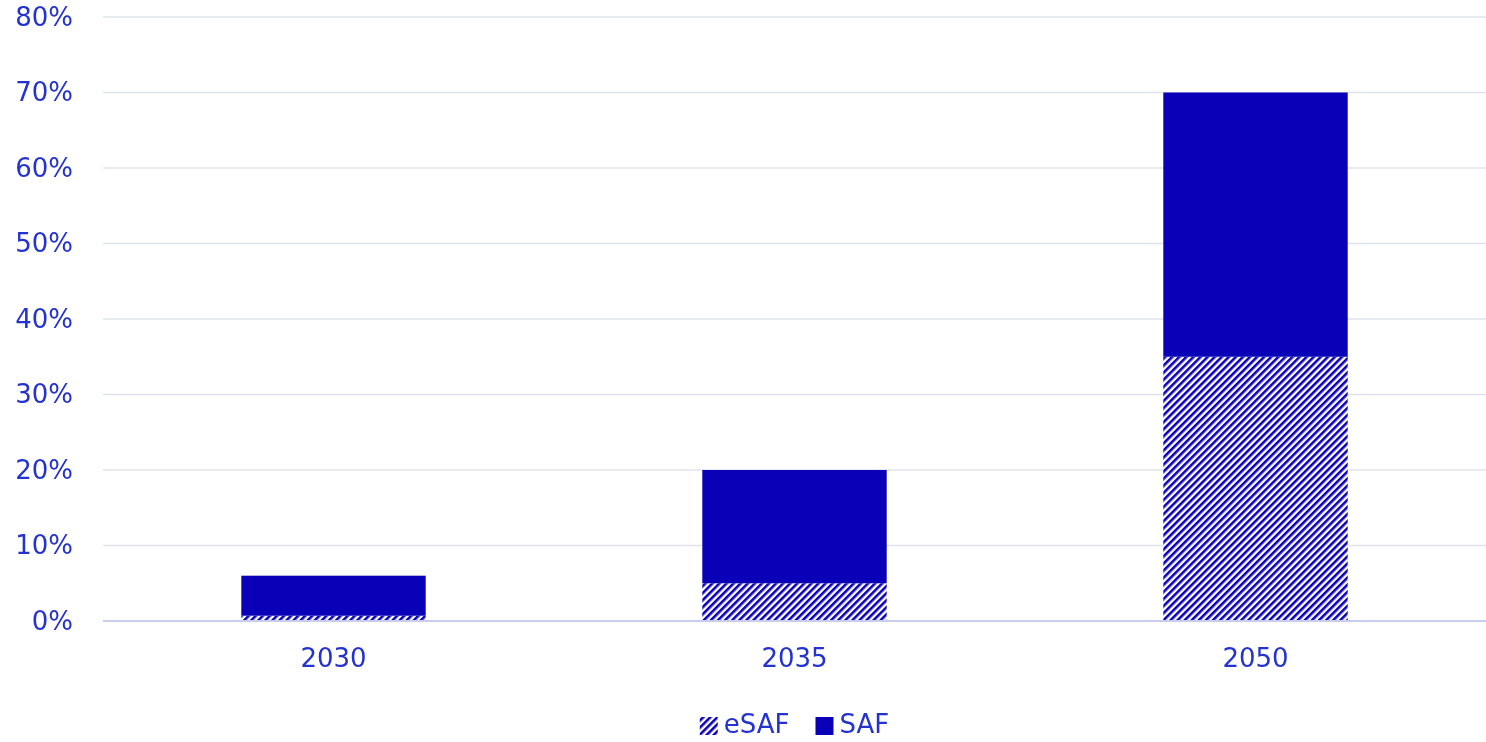 This screenshot has width=1486, height=742. I want to click on legend-label: SAF, so click(864, 724).